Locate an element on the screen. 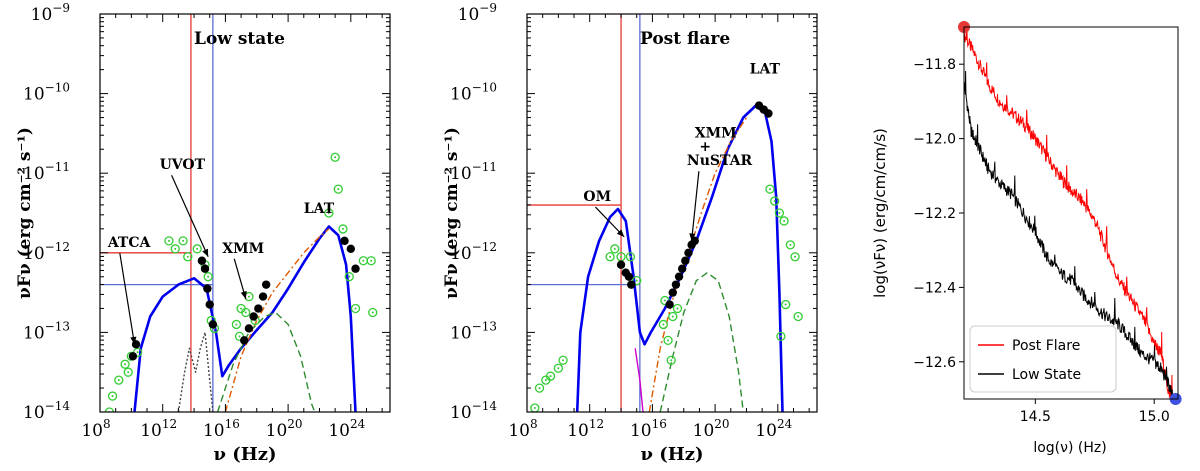 Image resolution: width=1200 pixels, height=471 pixels. p1-annotation-uvot-1: UVOT is located at coordinates (183, 165).